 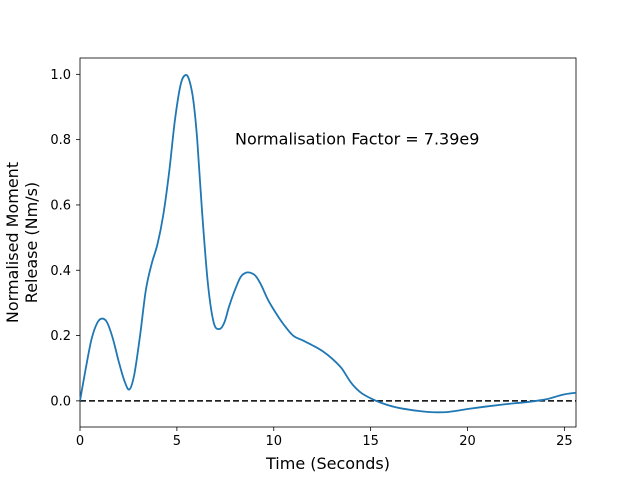 What do you see at coordinates (60, 140) in the screenshot?
I see `y-tick-label: 0.8` at bounding box center [60, 140].